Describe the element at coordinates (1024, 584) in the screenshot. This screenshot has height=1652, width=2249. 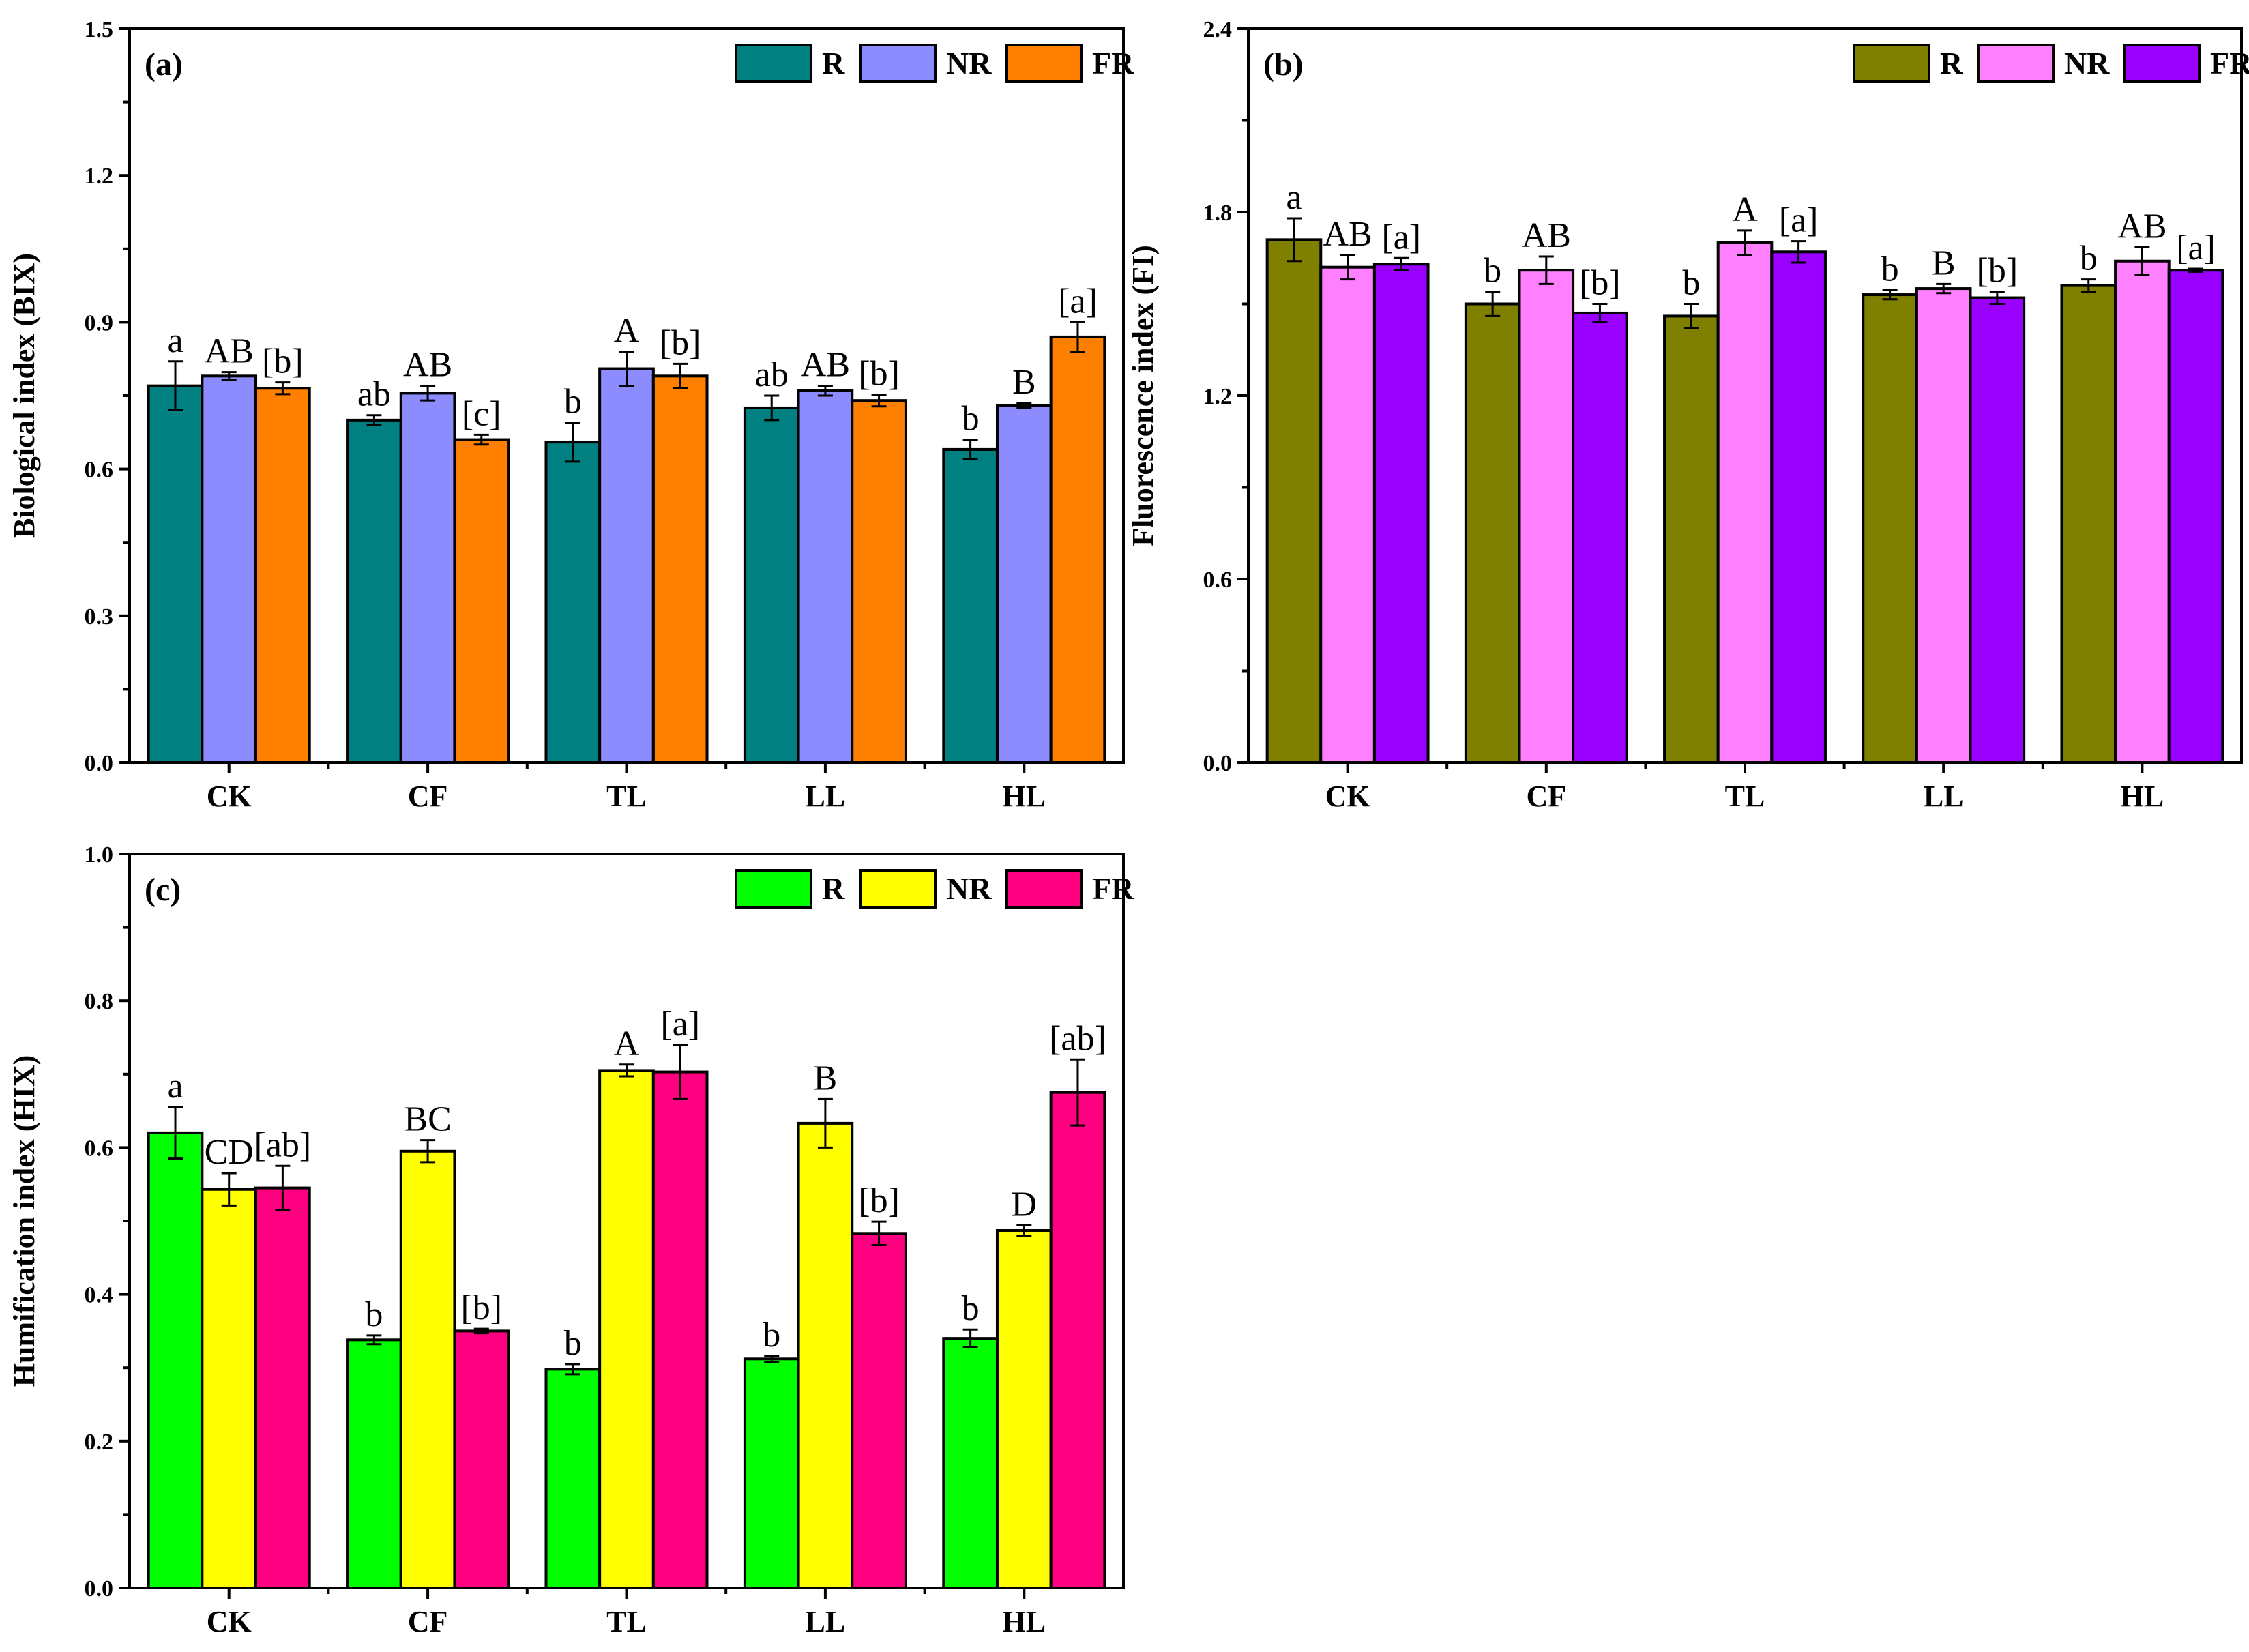
I see `bar-nr-hl` at that location.